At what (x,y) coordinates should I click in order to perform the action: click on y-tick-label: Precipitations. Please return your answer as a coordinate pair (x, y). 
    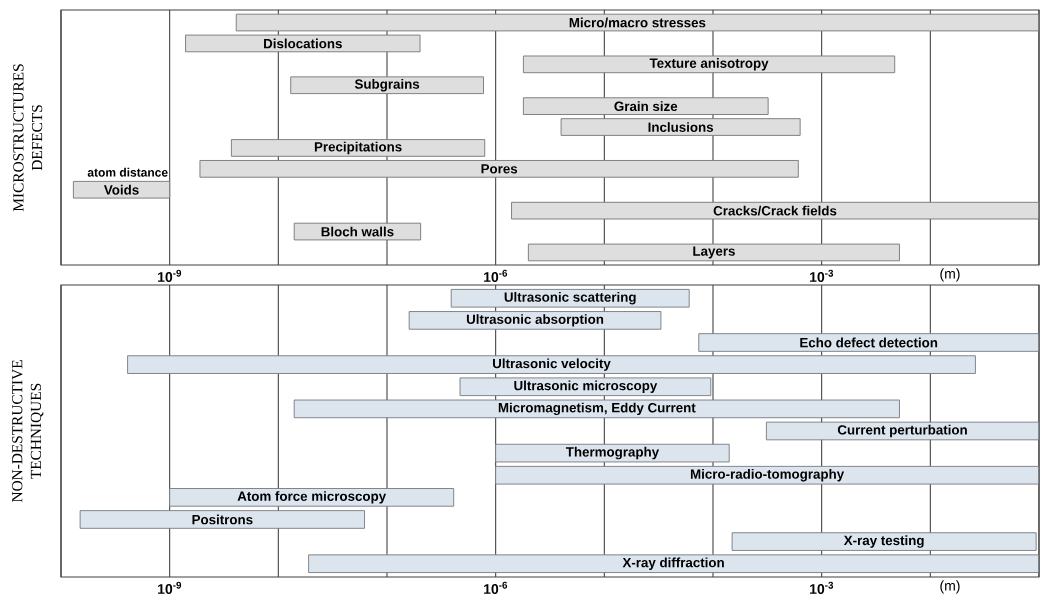
    Looking at the image, I should click on (358, 148).